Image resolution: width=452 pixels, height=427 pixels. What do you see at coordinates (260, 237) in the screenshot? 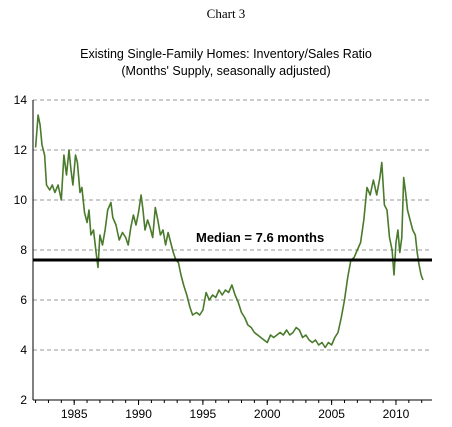
I see `median-label: Median = 7.6 months` at bounding box center [260, 237].